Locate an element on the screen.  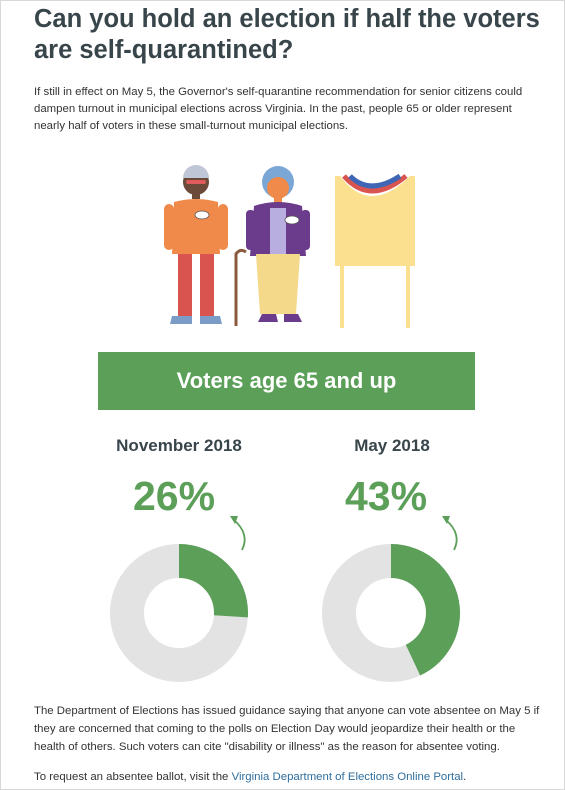
senior-man-figure is located at coordinates (196, 244).